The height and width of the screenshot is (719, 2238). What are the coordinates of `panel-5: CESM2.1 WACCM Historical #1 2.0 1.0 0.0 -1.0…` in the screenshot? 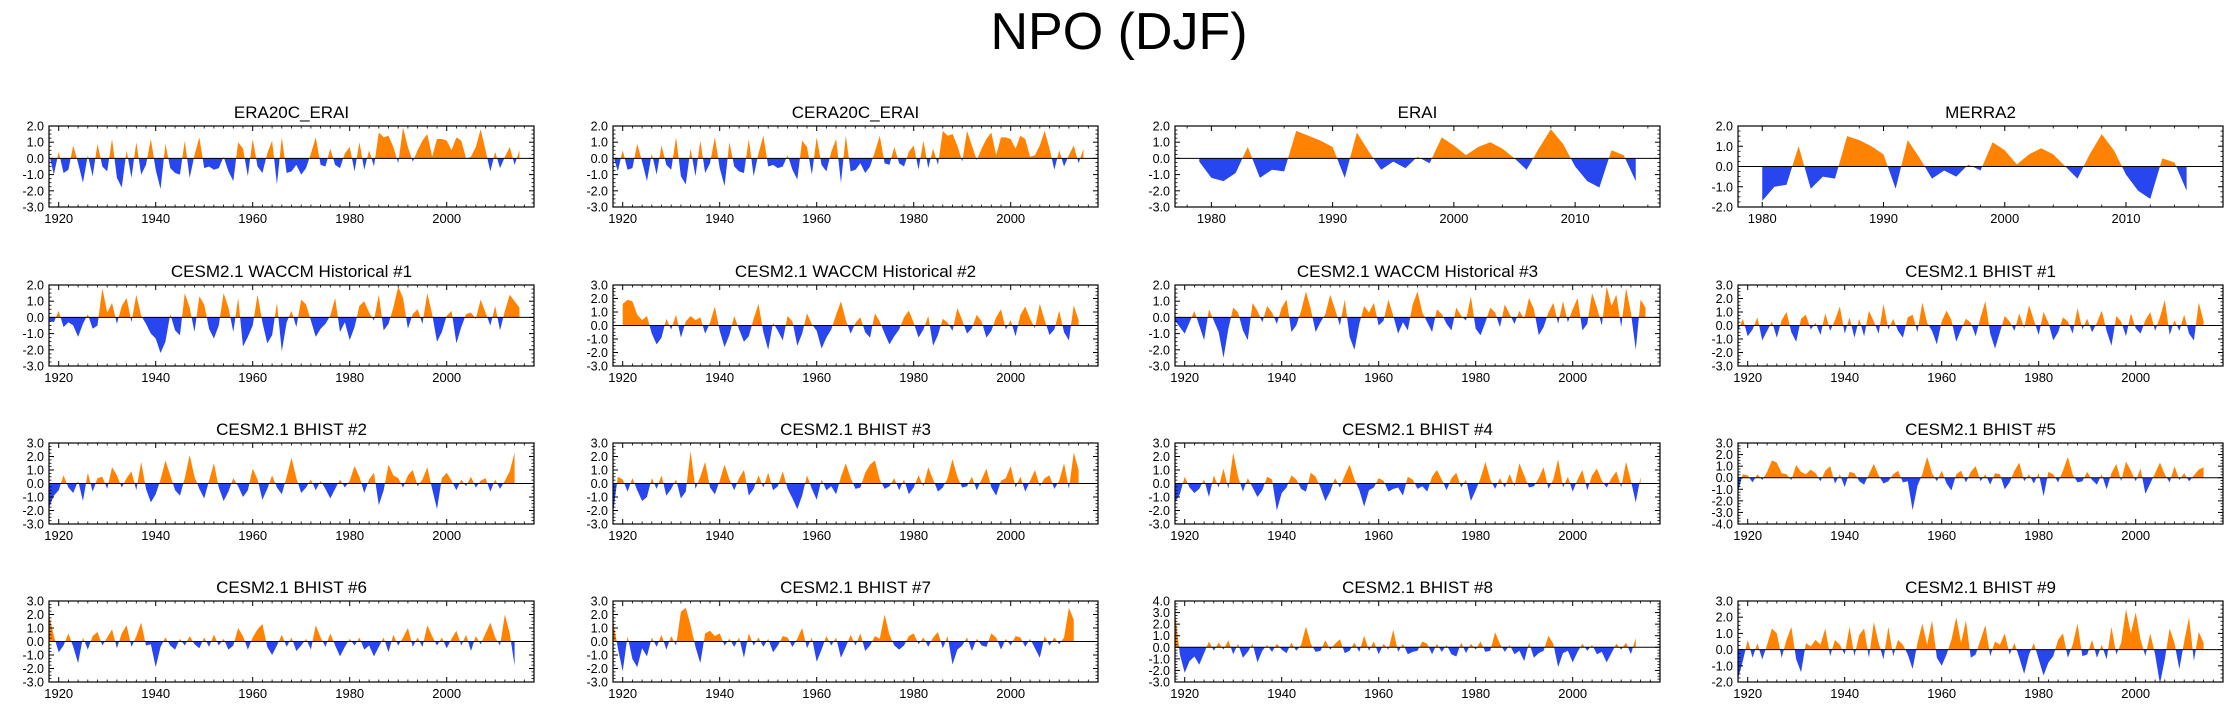 It's located at (278, 323).